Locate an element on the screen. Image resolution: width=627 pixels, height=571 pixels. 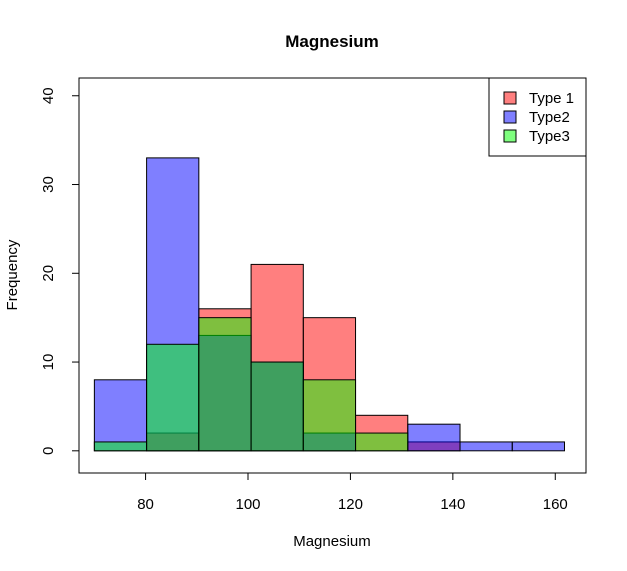
x-axis-label: Magnesium is located at coordinates (332, 541).